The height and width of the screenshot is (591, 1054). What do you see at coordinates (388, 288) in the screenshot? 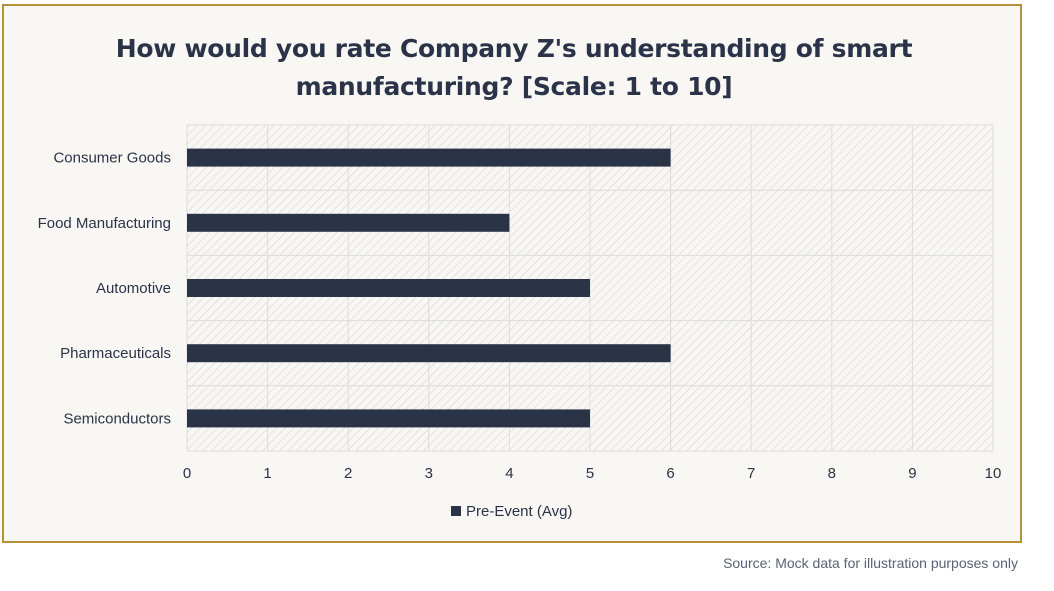
I see `bar-automotive` at bounding box center [388, 288].